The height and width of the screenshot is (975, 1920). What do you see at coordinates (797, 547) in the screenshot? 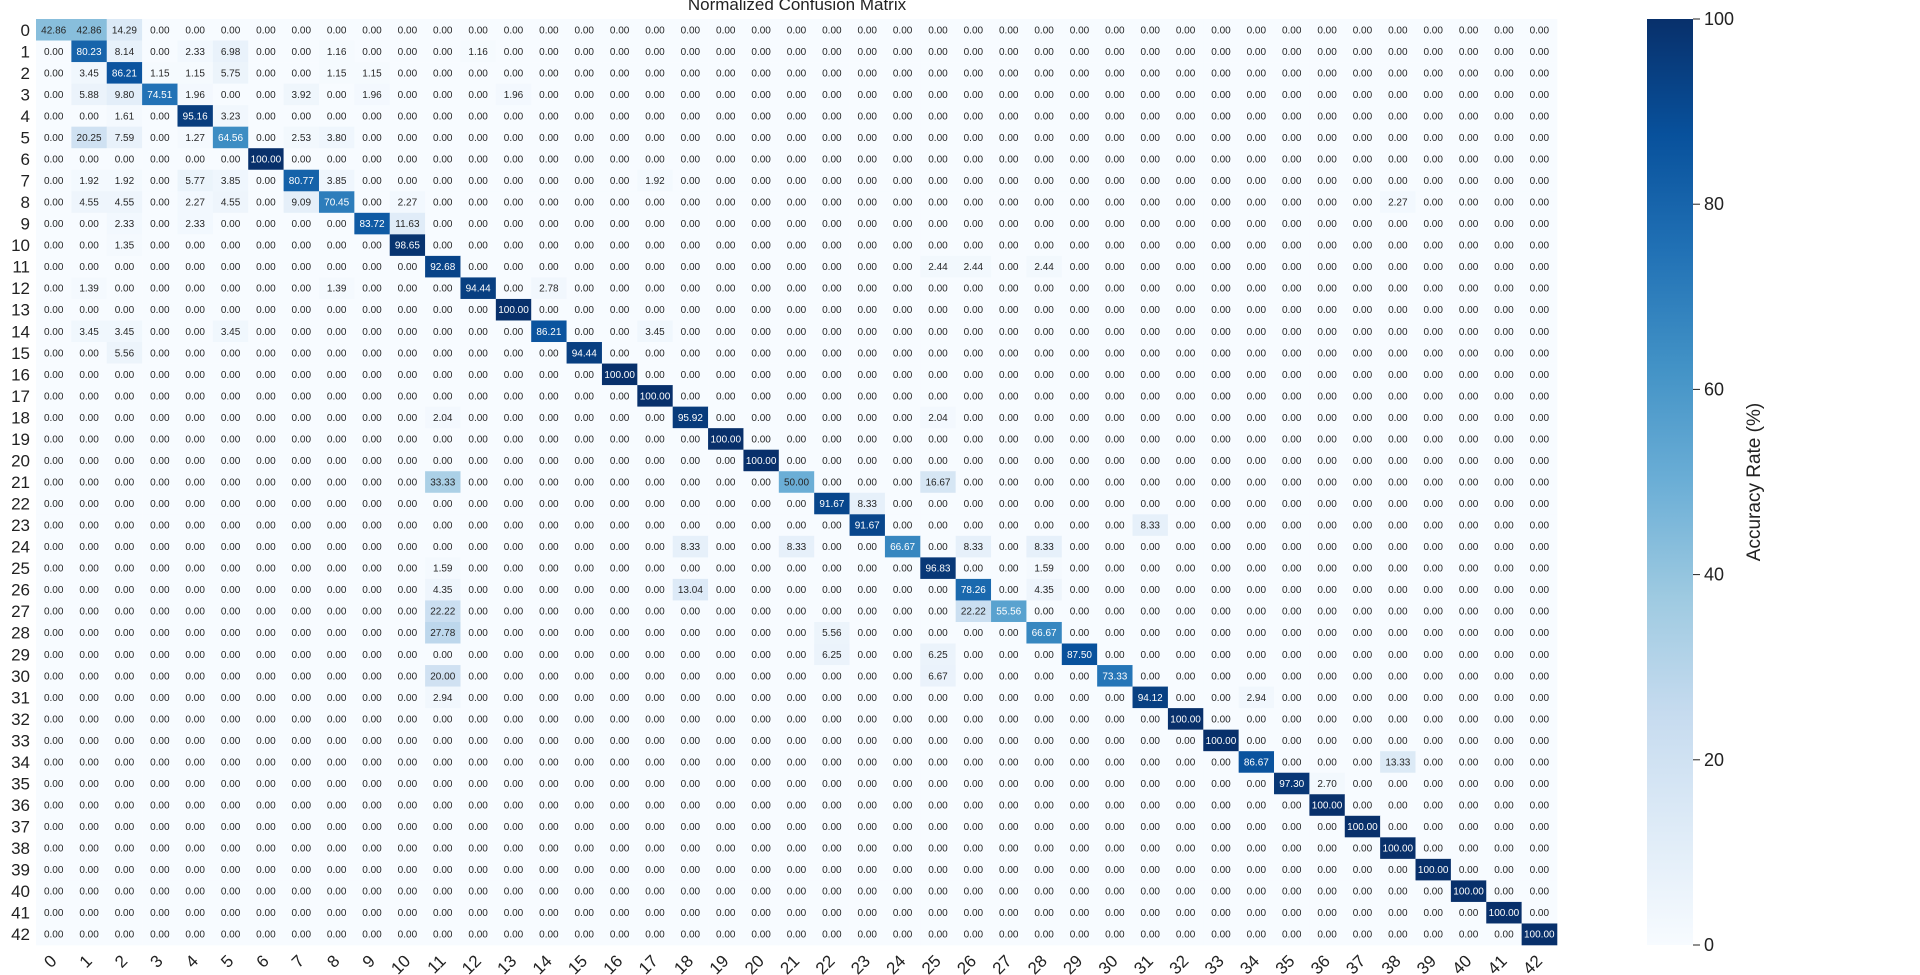
I see `cell-value-label: 8.33` at bounding box center [797, 547].